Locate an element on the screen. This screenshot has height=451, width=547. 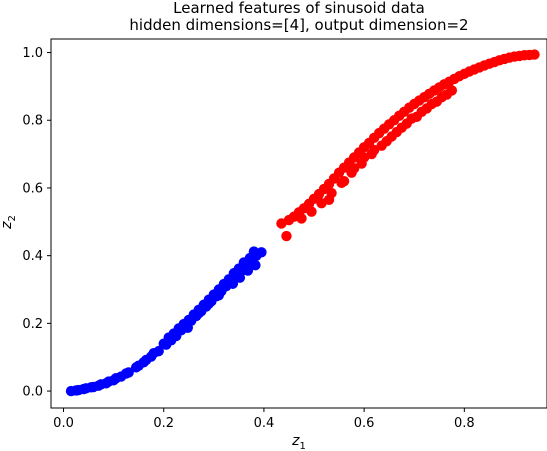
chart-title: Learned features of sinusoid data is located at coordinates (299, 8).